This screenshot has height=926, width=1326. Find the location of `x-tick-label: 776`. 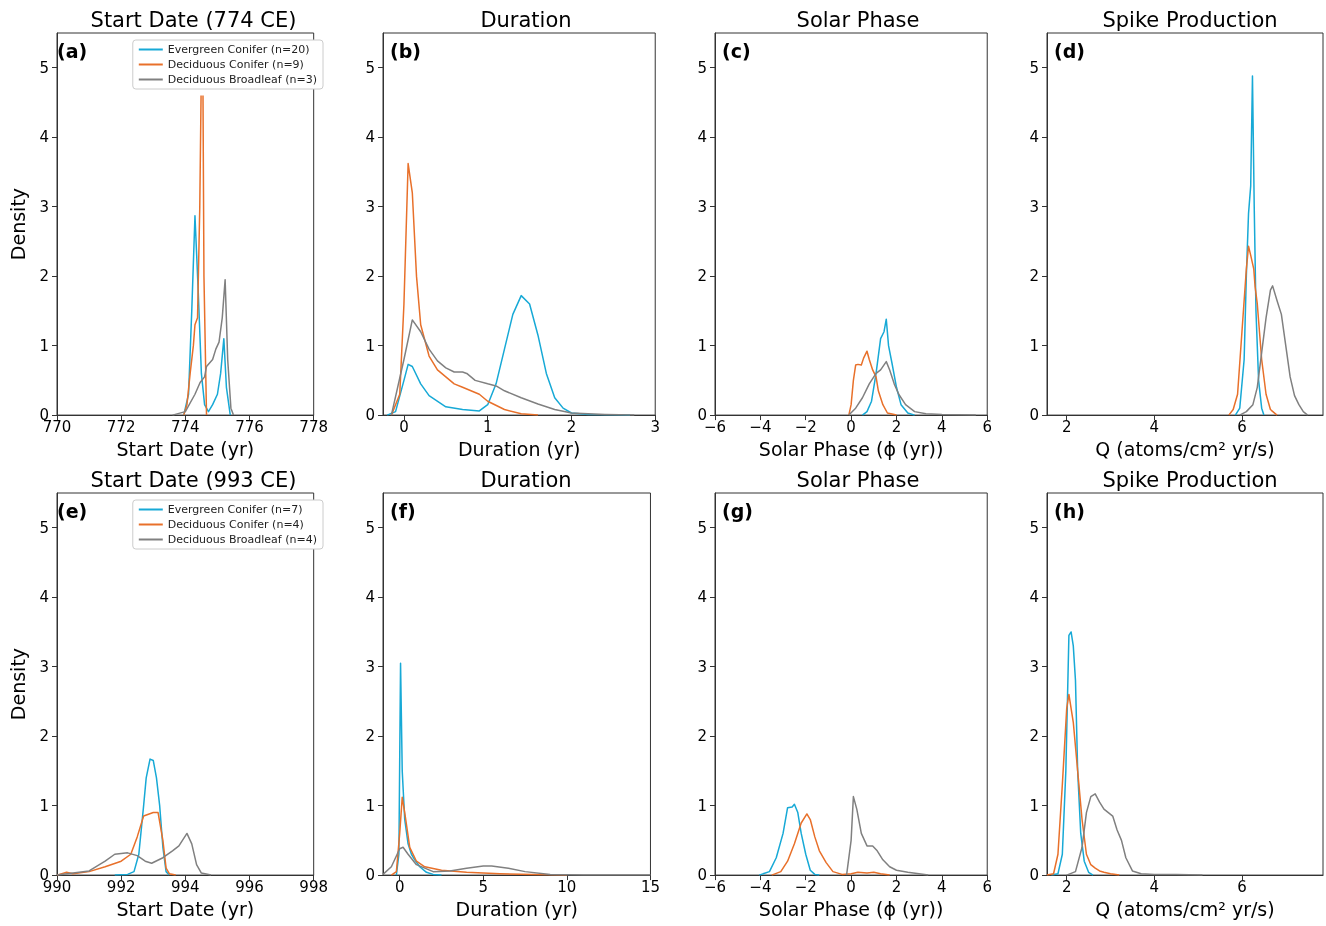

x-tick-label: 776 is located at coordinates (249, 426).